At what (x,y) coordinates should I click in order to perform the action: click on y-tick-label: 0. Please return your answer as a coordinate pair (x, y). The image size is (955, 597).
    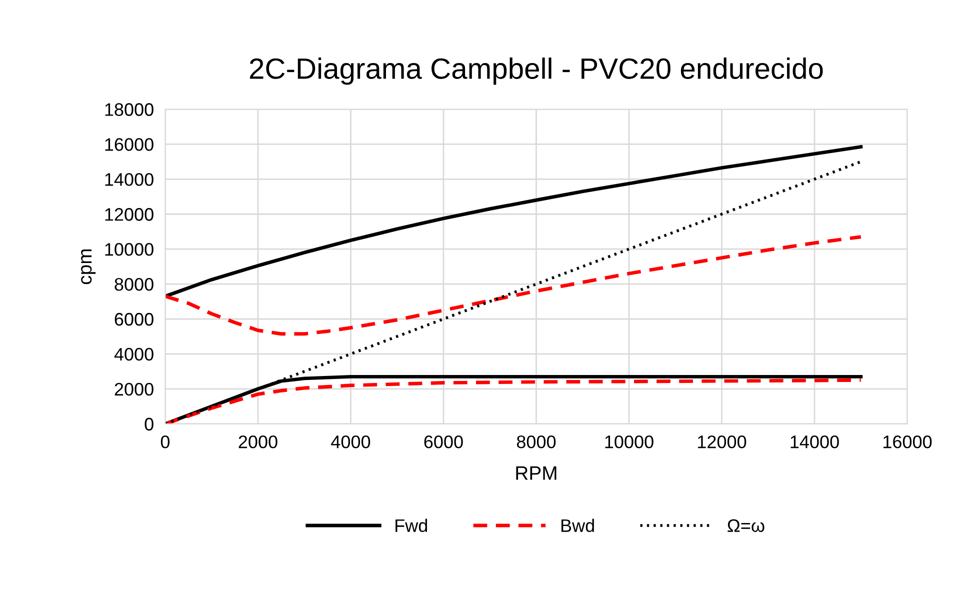
    Looking at the image, I should click on (149, 424).